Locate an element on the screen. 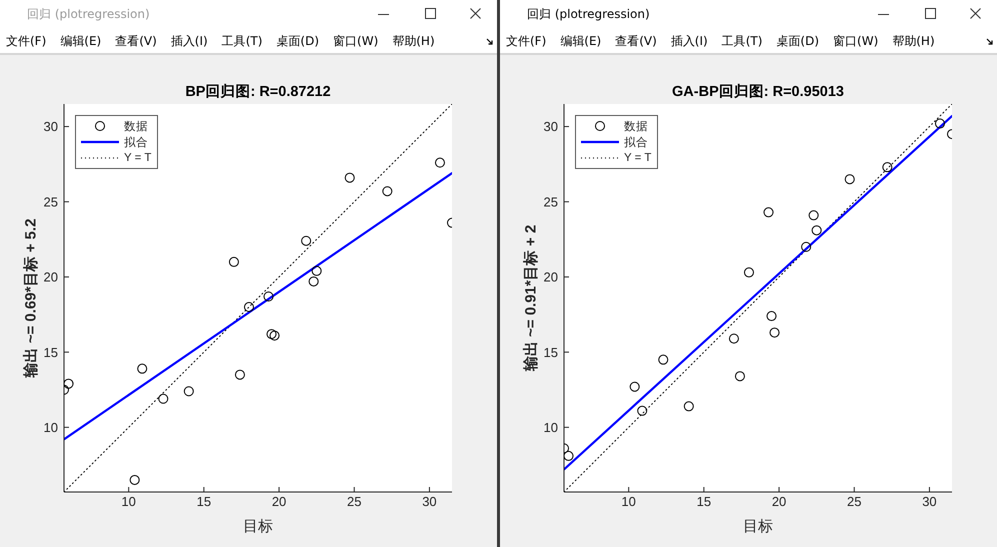 The height and width of the screenshot is (547, 997). y-axis-title: 输出 ~= 0.91*目标 + 2 is located at coordinates (531, 298).